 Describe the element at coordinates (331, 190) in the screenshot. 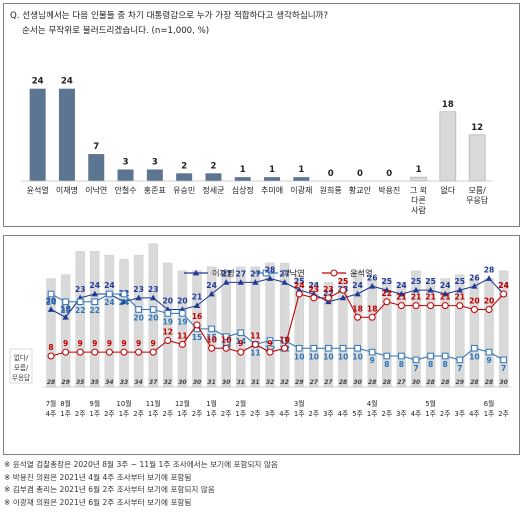

I see `category-label: 원희룡` at that location.